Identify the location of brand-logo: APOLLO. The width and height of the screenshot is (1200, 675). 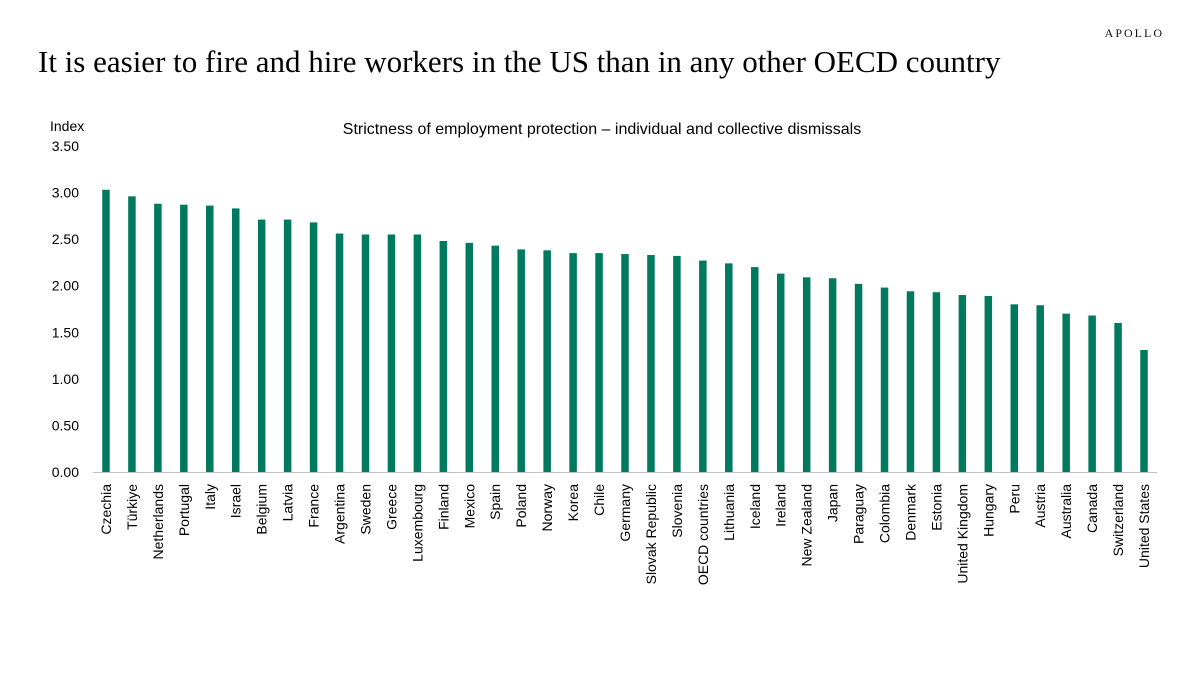
(1134, 33).